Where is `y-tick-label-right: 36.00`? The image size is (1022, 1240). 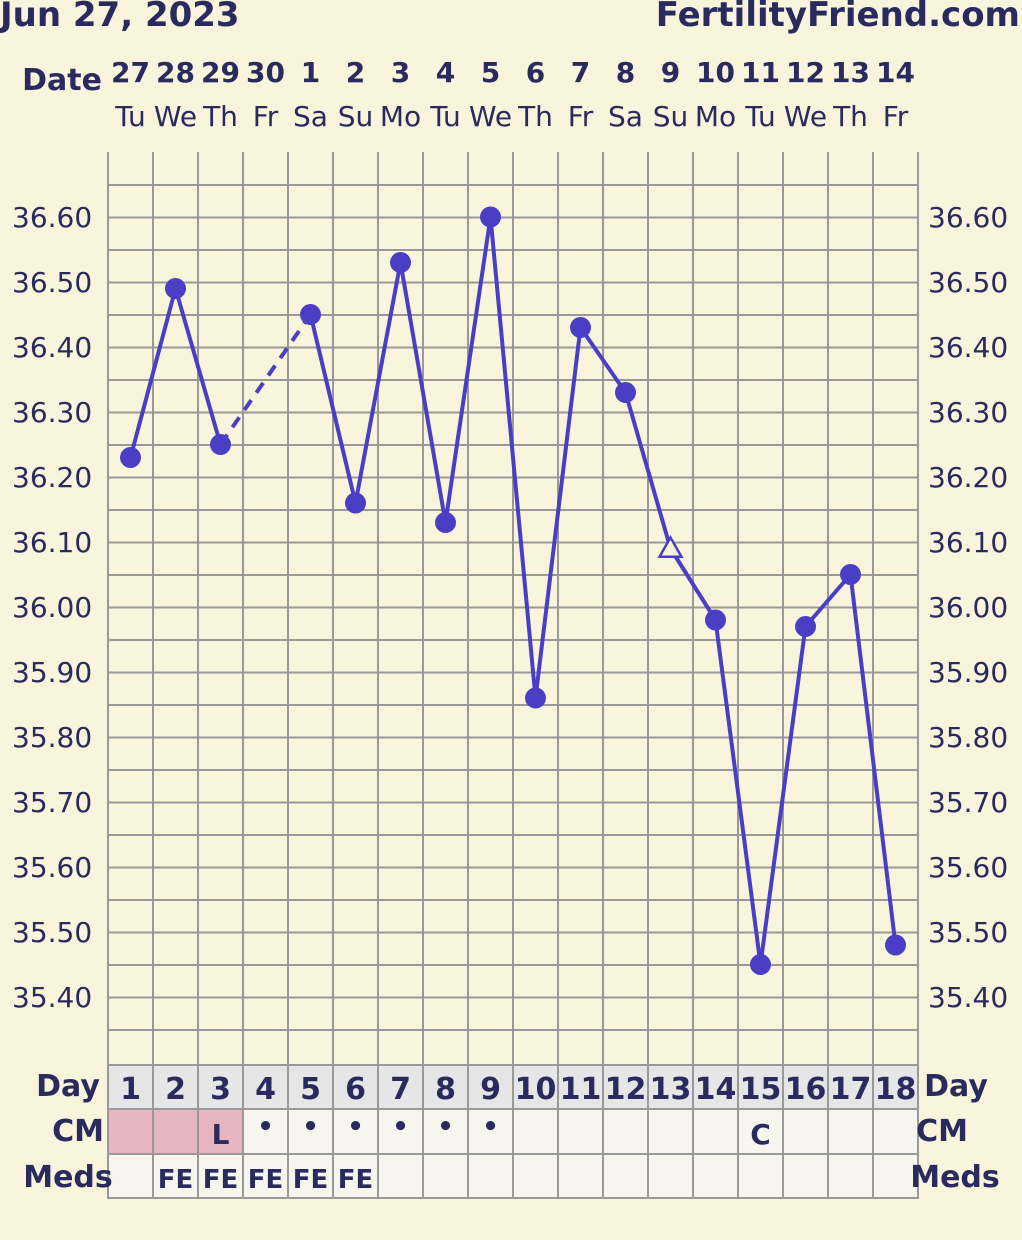 y-tick-label-right: 36.00 is located at coordinates (968, 607).